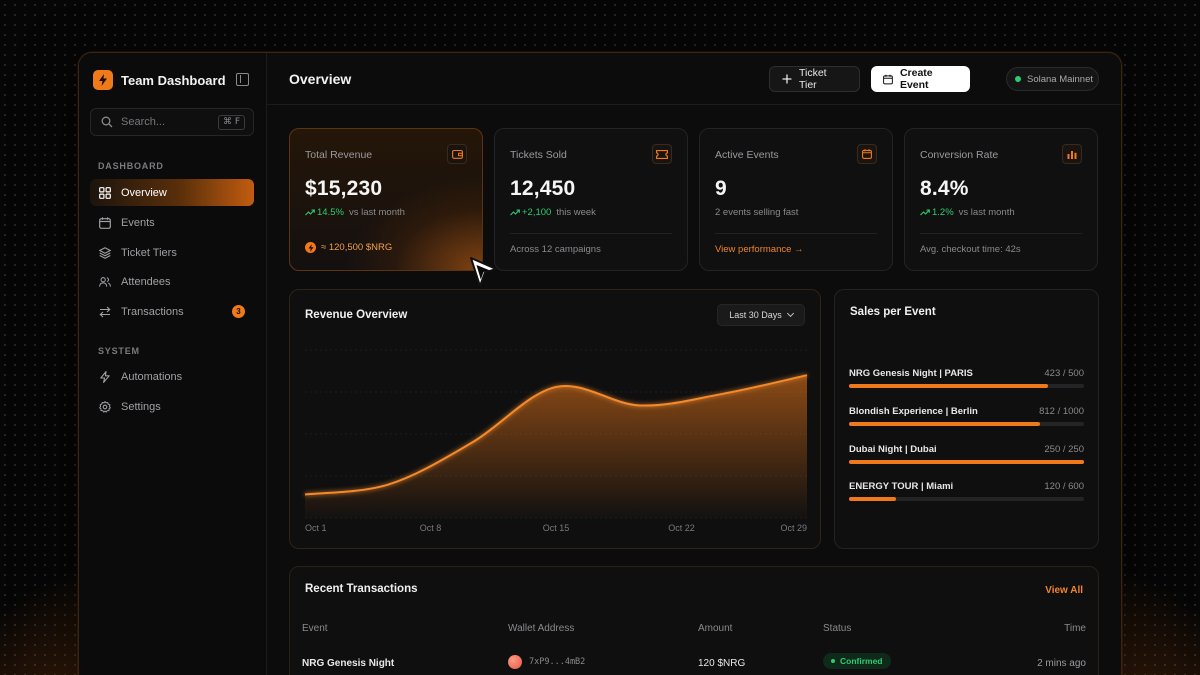 The width and height of the screenshot is (1200, 675). What do you see at coordinates (1061, 663) in the screenshot?
I see `tx-time: 2 mins ago` at bounding box center [1061, 663].